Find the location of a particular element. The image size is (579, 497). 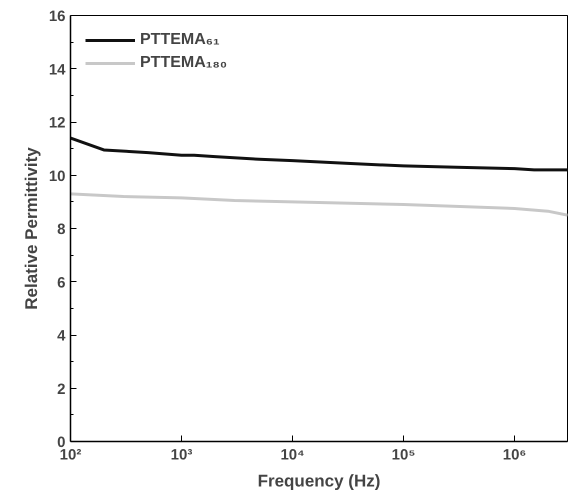

y-tick-label: 10 is located at coordinates (57, 176).